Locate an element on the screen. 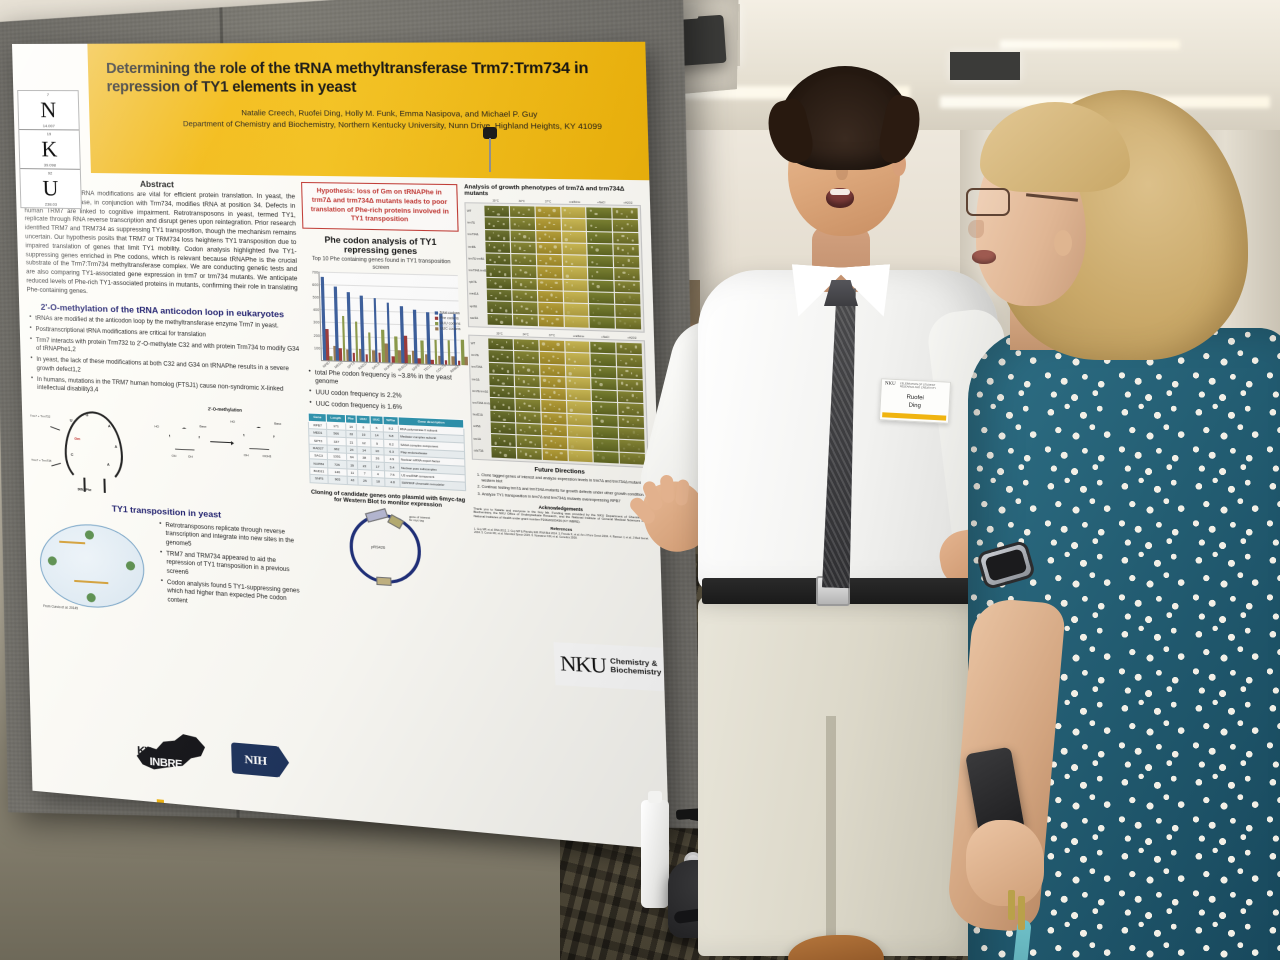 Image resolution: width=1280 pixels, height=960 pixels. y-tick: 200 is located at coordinates (317, 335).